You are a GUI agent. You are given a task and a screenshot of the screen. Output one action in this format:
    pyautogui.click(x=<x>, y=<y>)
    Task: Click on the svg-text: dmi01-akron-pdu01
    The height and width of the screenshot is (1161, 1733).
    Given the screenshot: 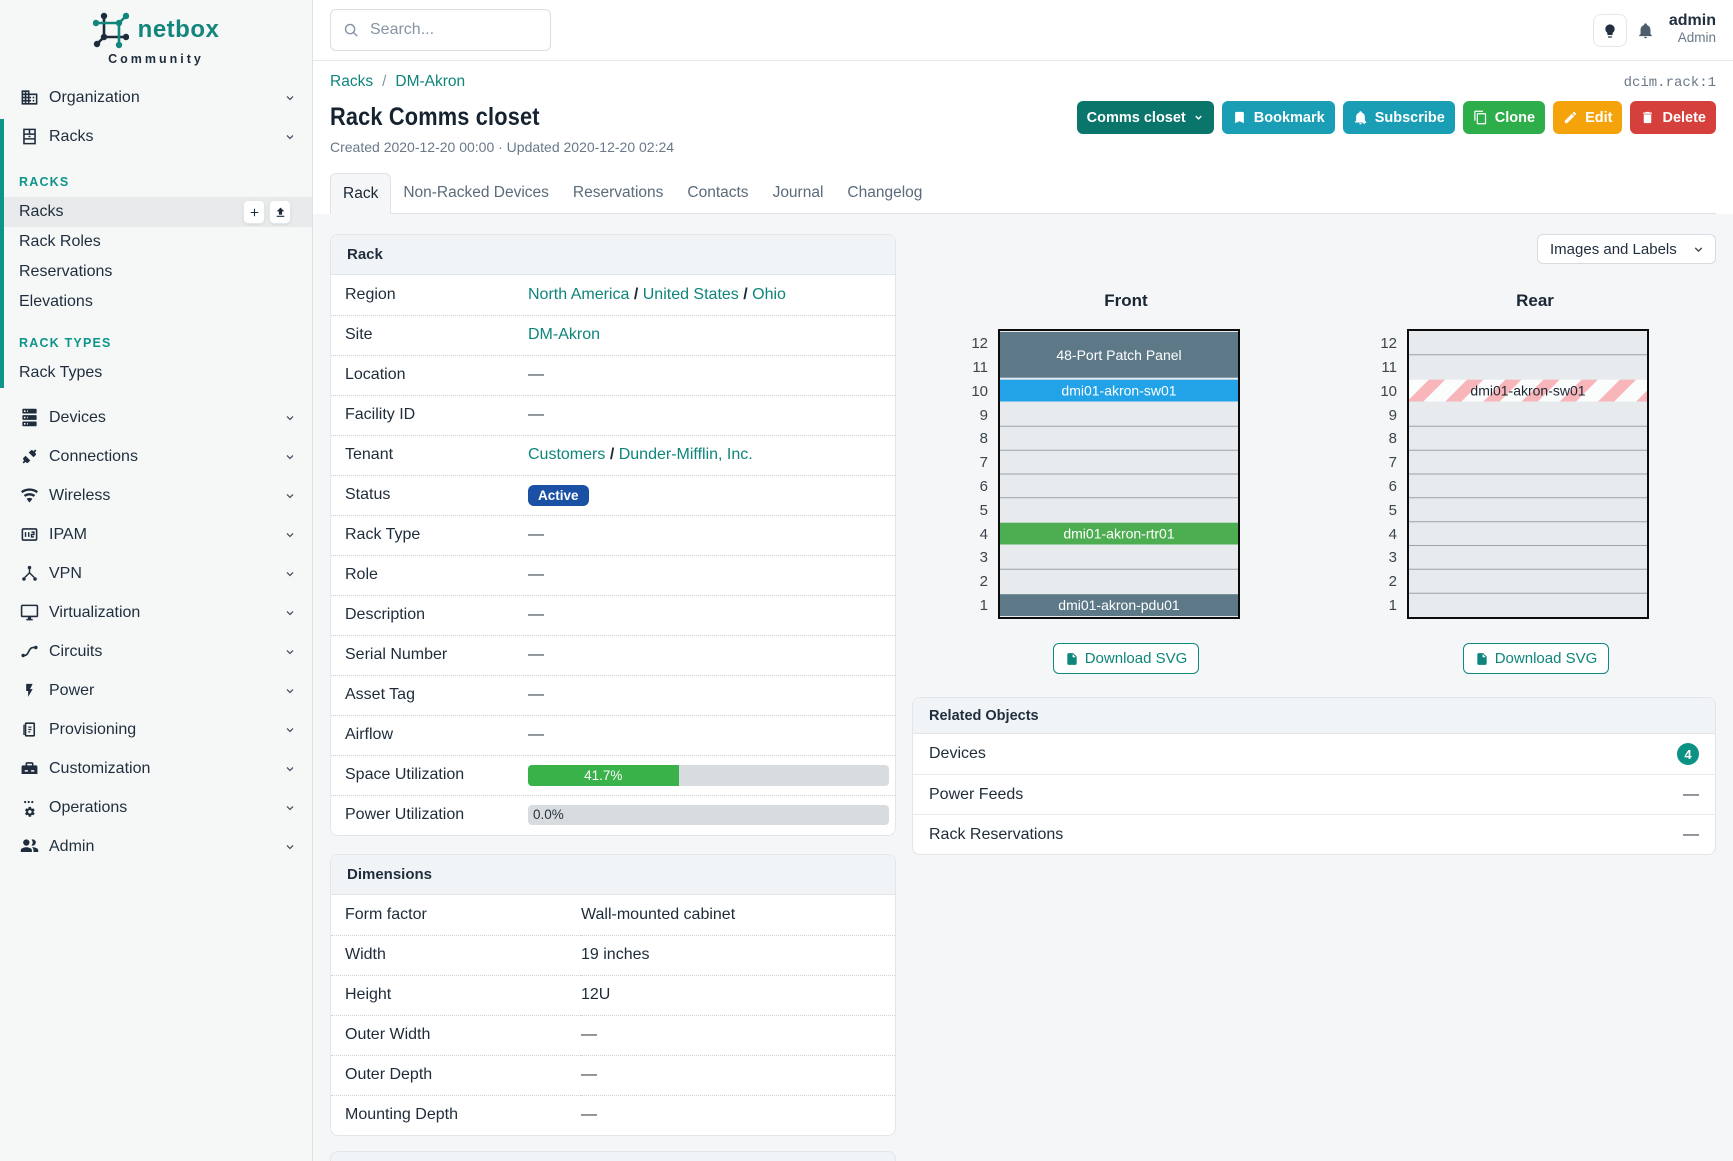 What is the action you would take?
    pyautogui.click(x=1119, y=605)
    